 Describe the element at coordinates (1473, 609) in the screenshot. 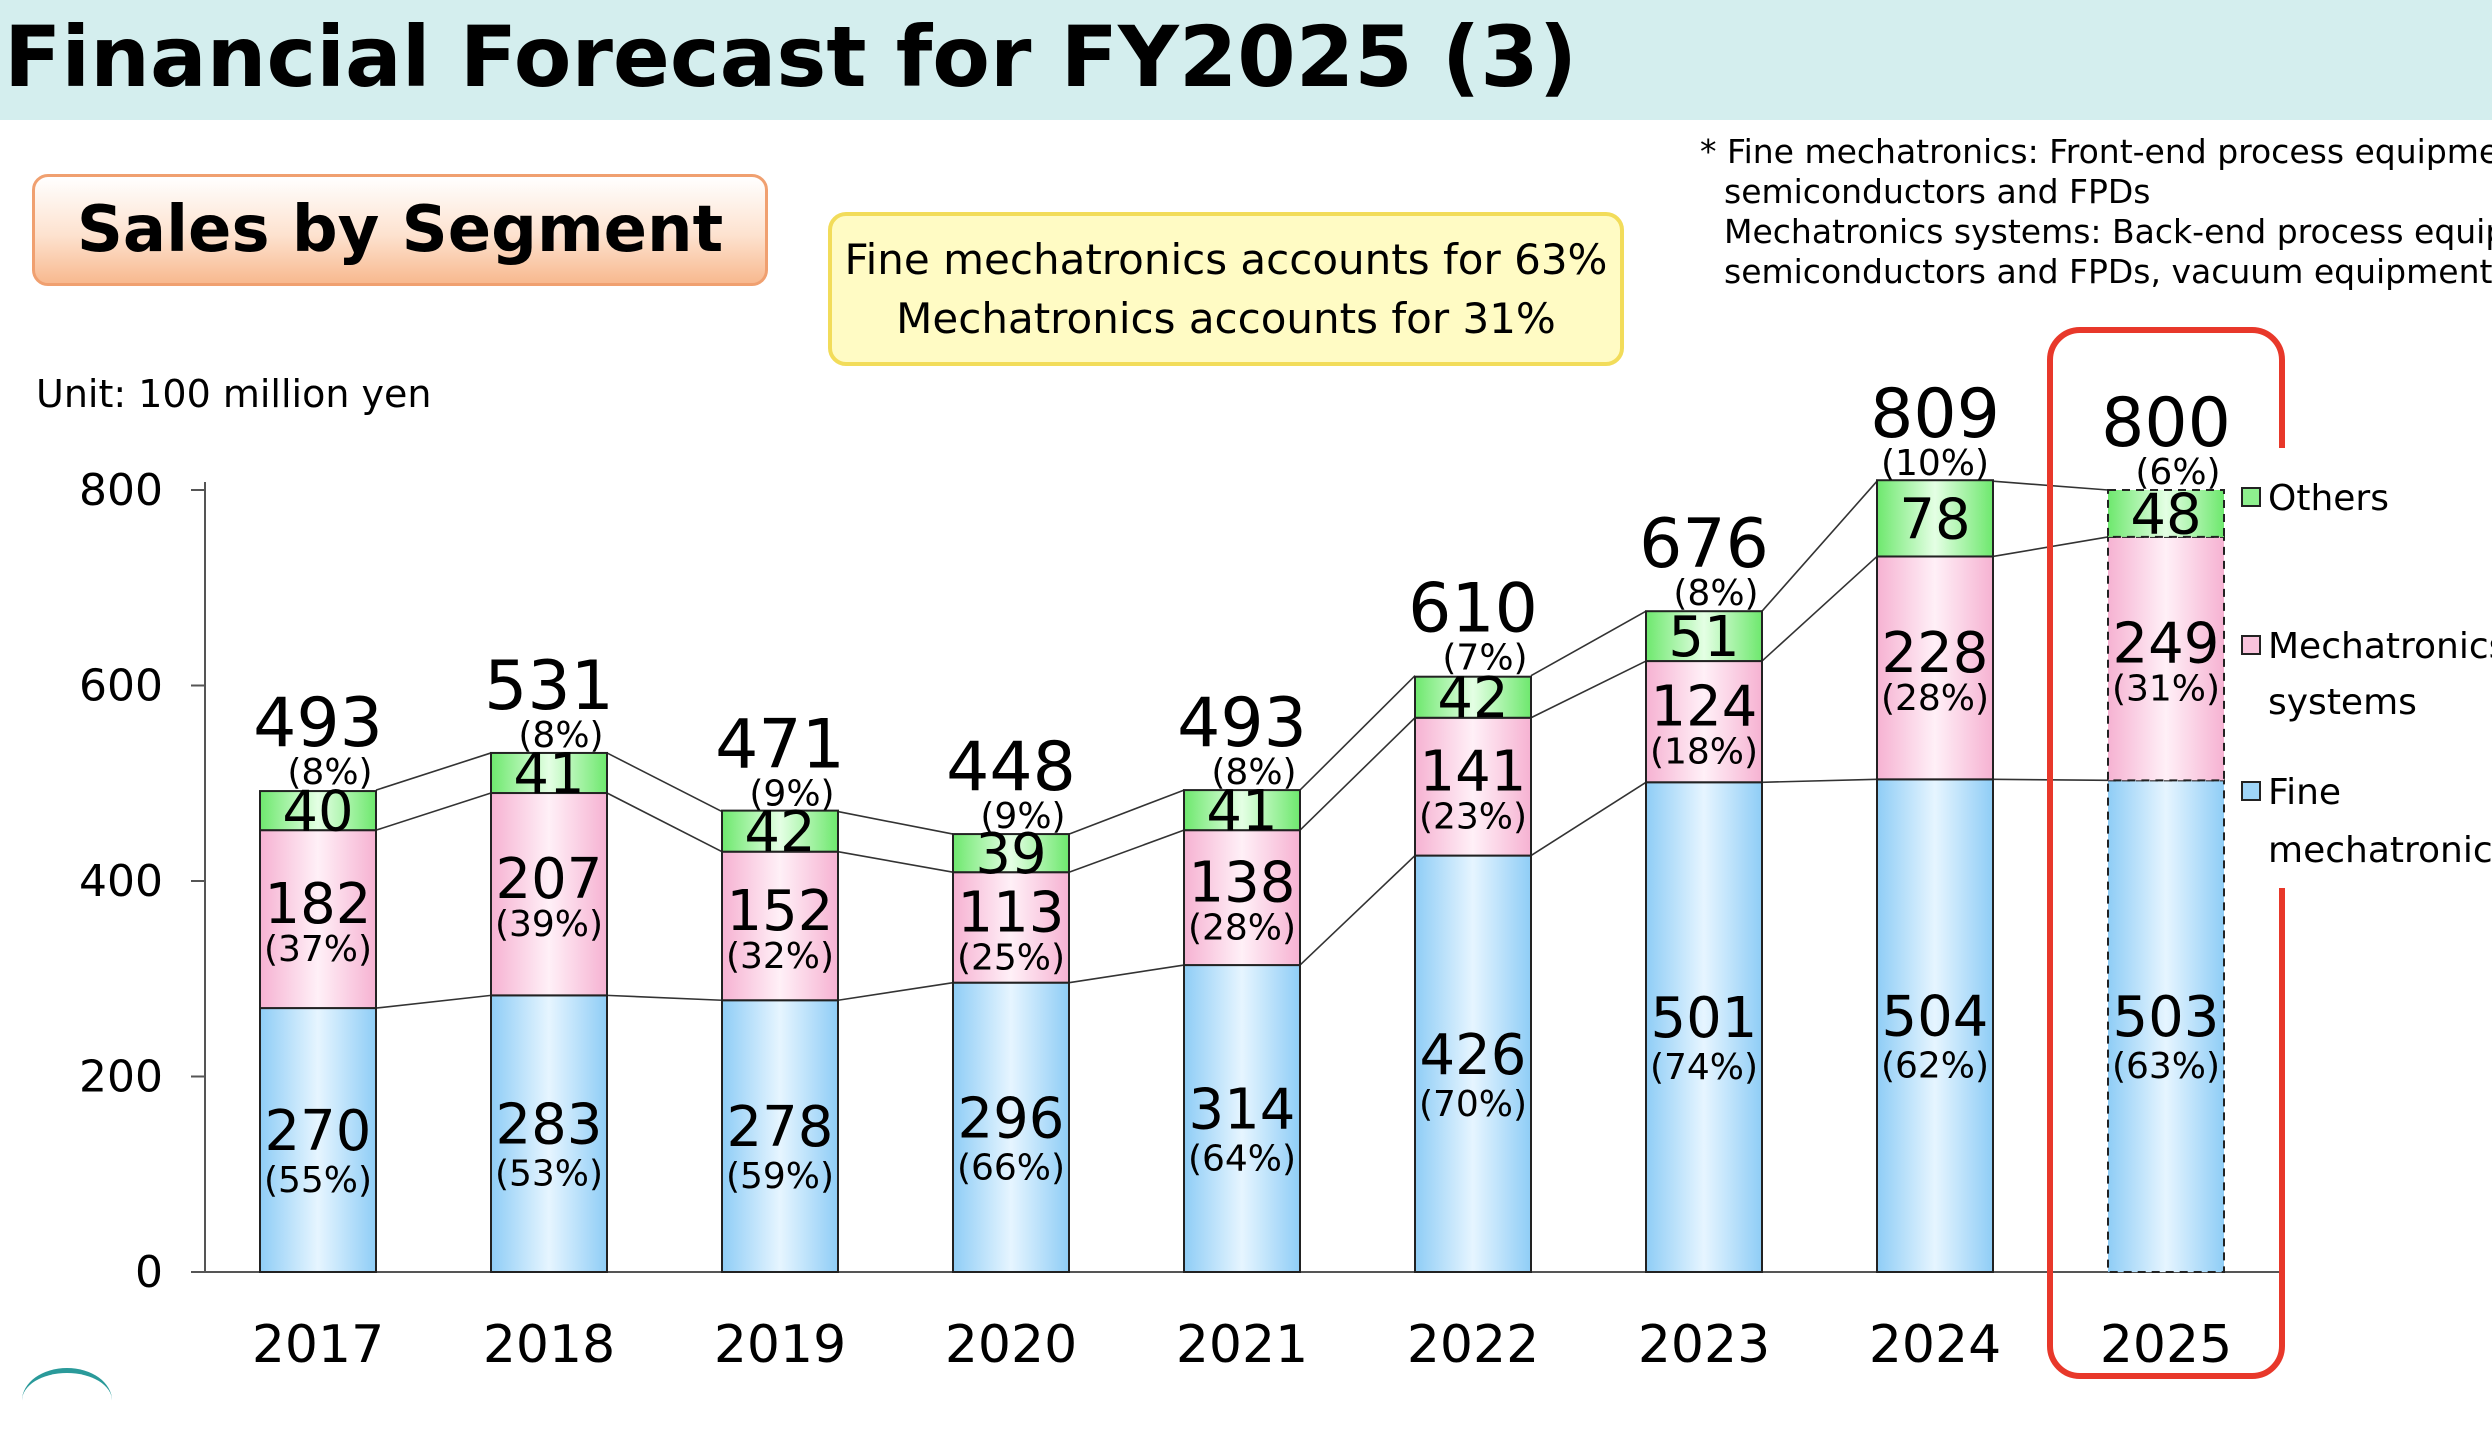

I see `total-label: 610` at that location.